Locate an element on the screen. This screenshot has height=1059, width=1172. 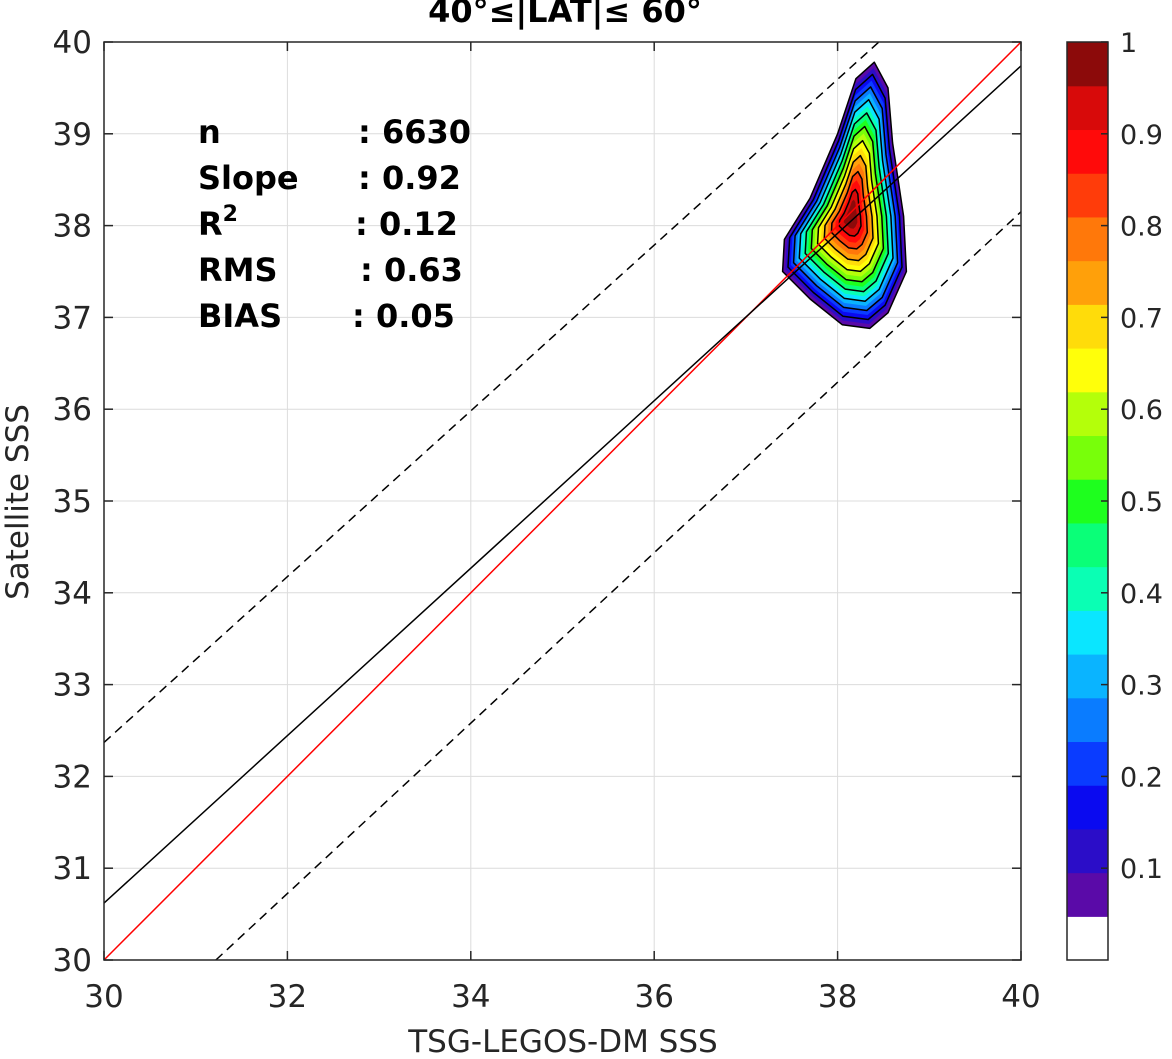
y-tick-label: 36 is located at coordinates (72, 410).